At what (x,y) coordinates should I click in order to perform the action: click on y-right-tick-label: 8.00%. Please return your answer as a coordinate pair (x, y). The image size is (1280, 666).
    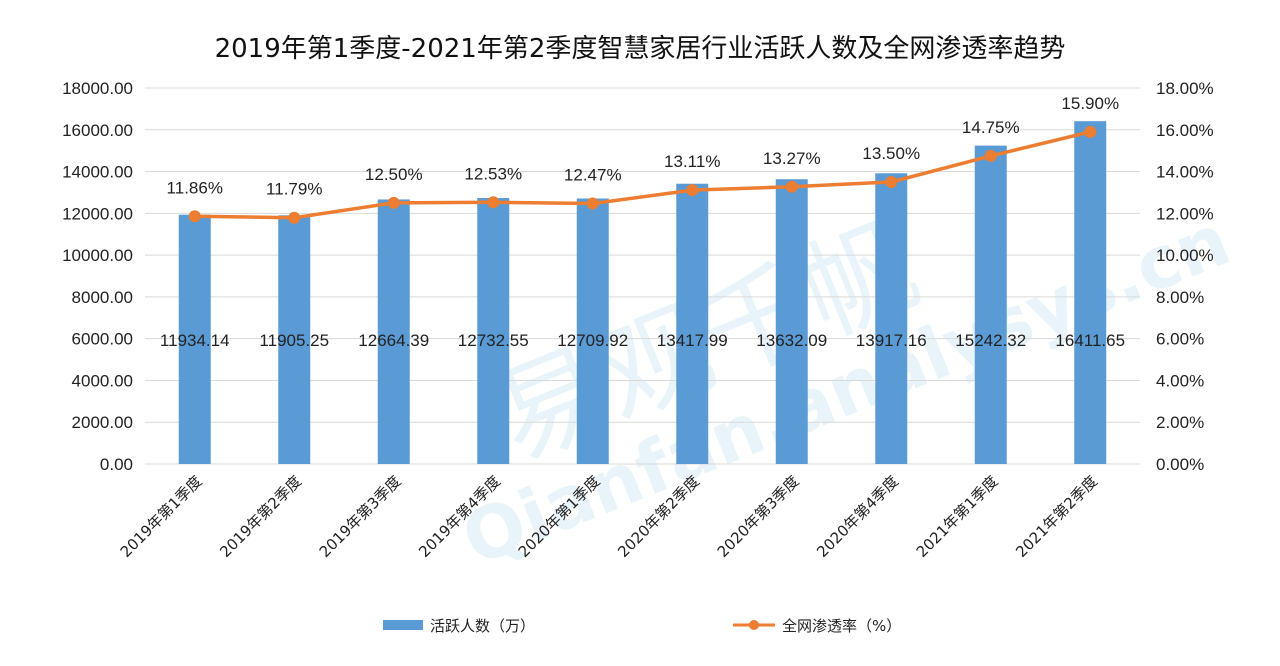
    Looking at the image, I should click on (1180, 297).